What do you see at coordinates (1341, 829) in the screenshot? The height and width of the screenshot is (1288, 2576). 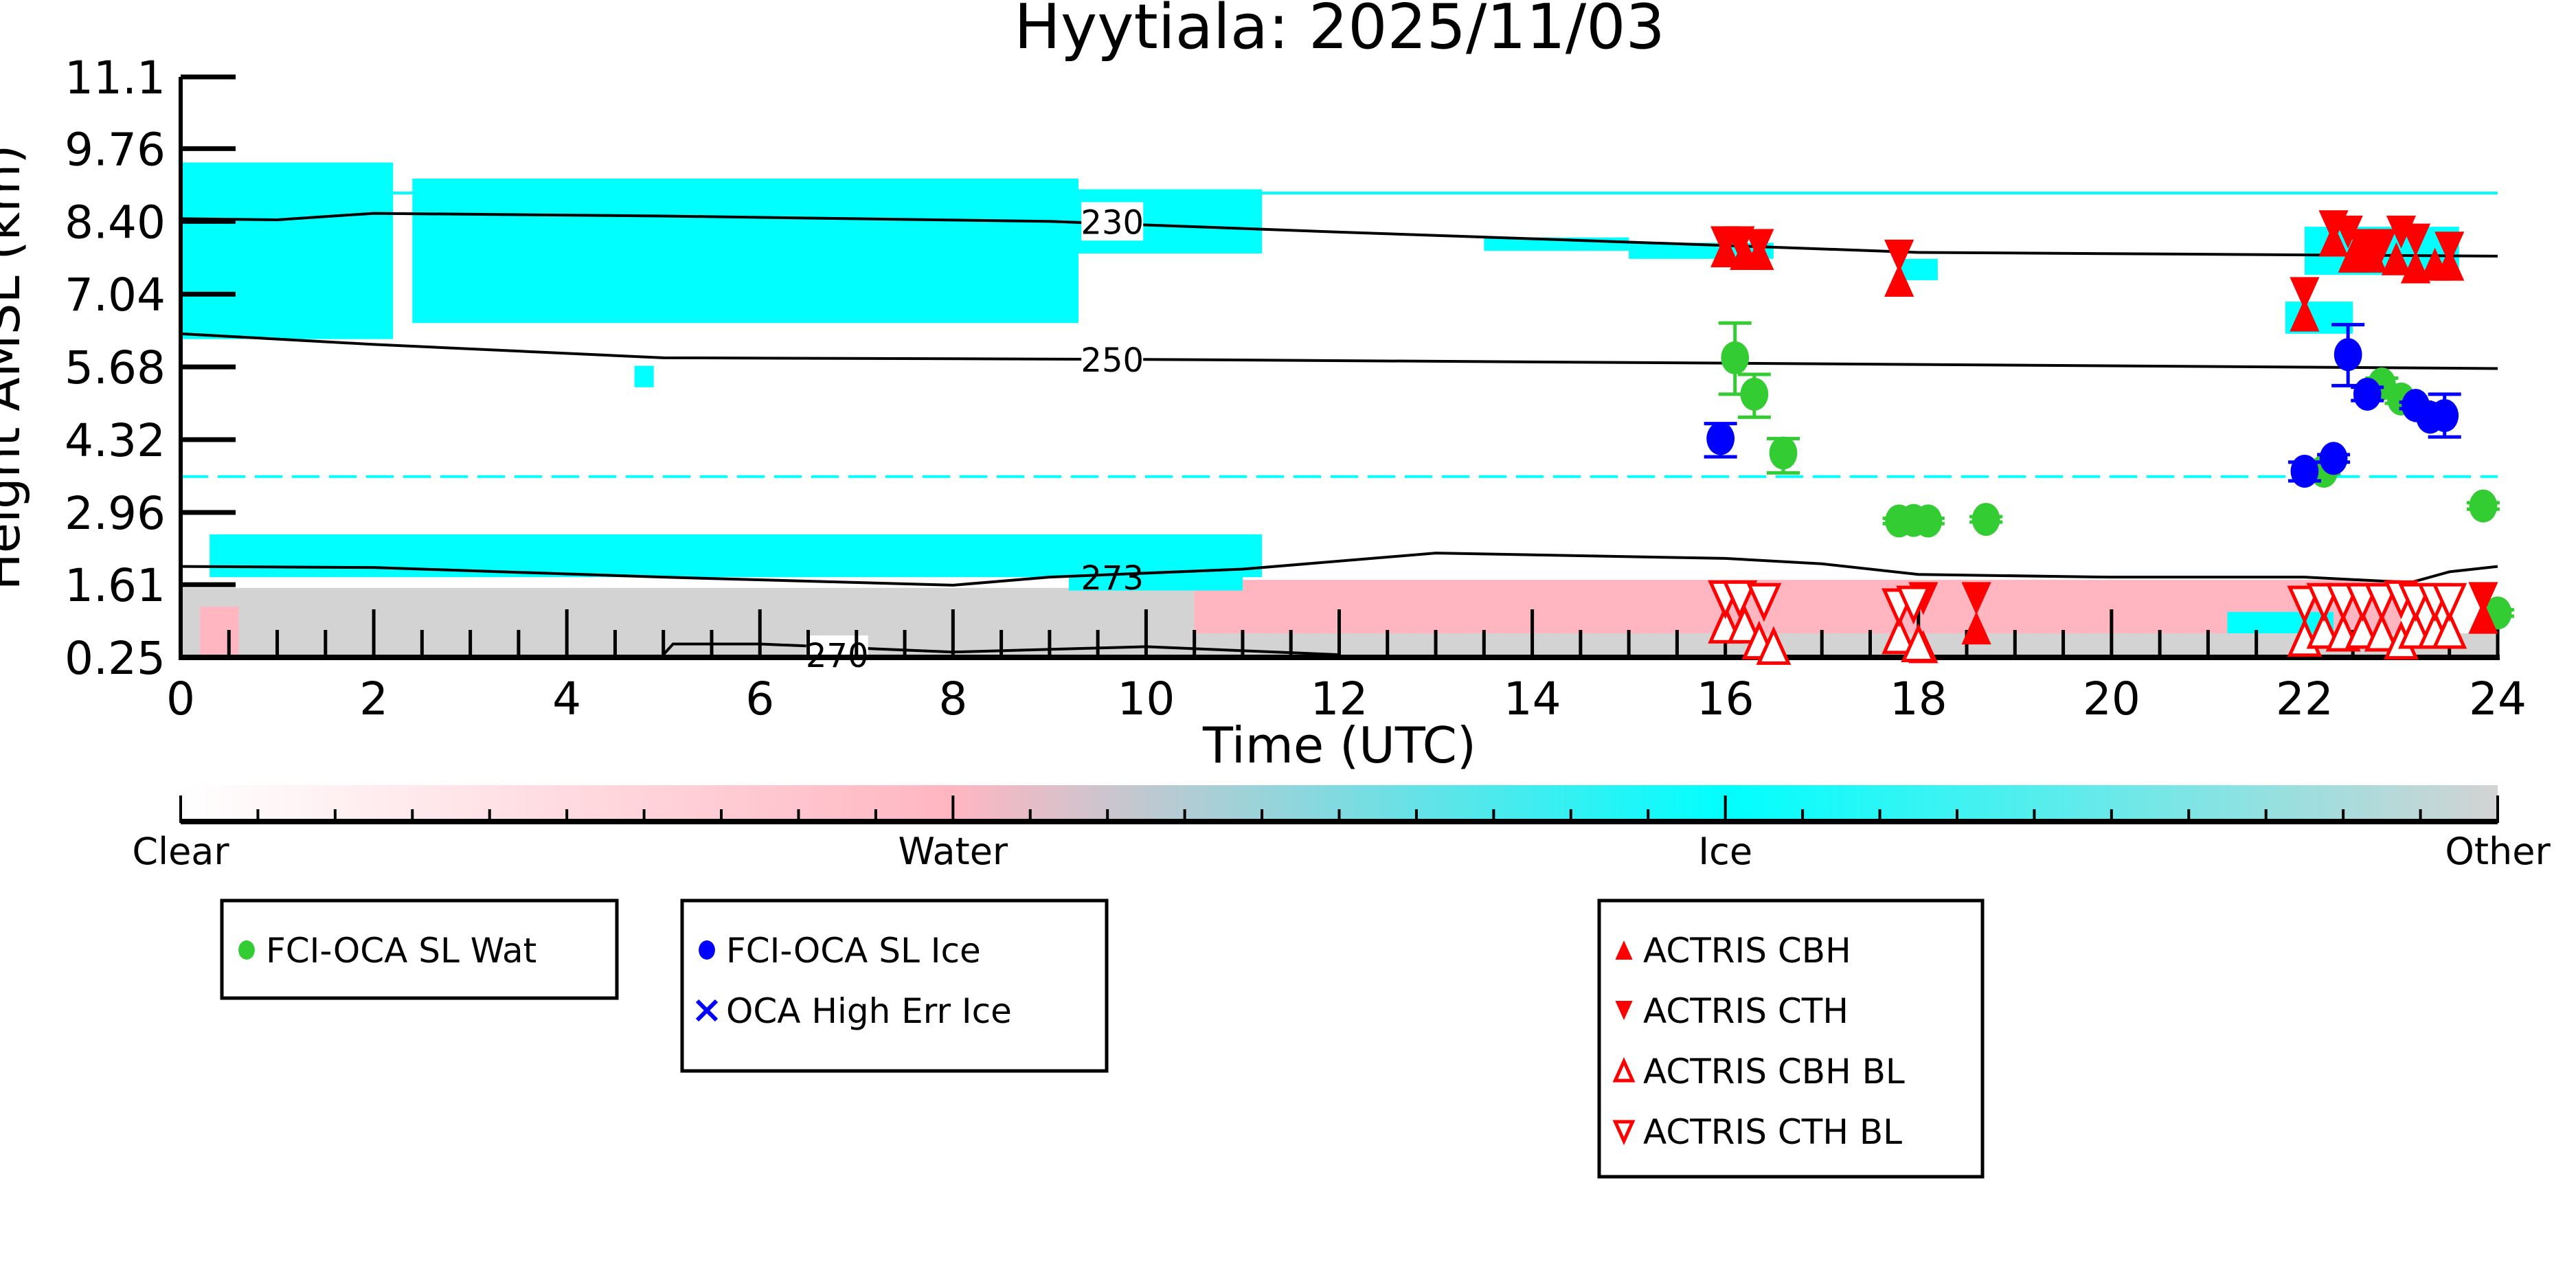 I see `phase-colorbar: Clear Water Ice Other` at bounding box center [1341, 829].